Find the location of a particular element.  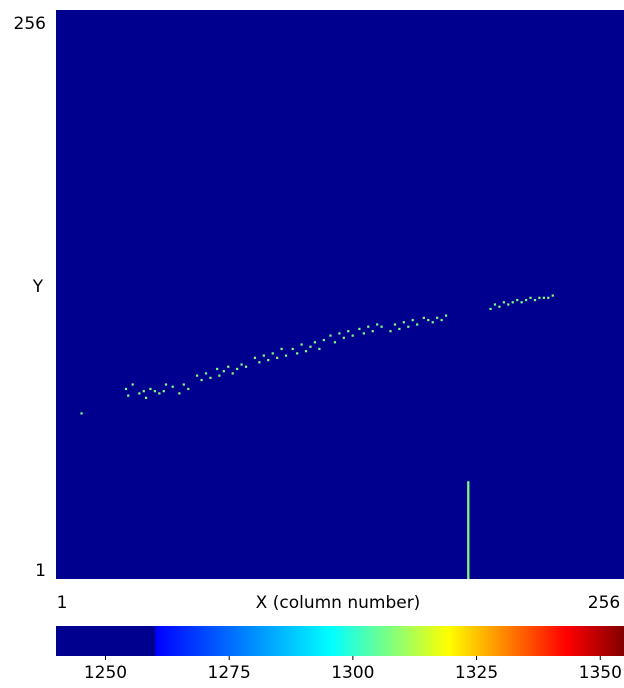

colorbar-ticks: 1250 1275 1300 1325 1350 is located at coordinates (353, 669).